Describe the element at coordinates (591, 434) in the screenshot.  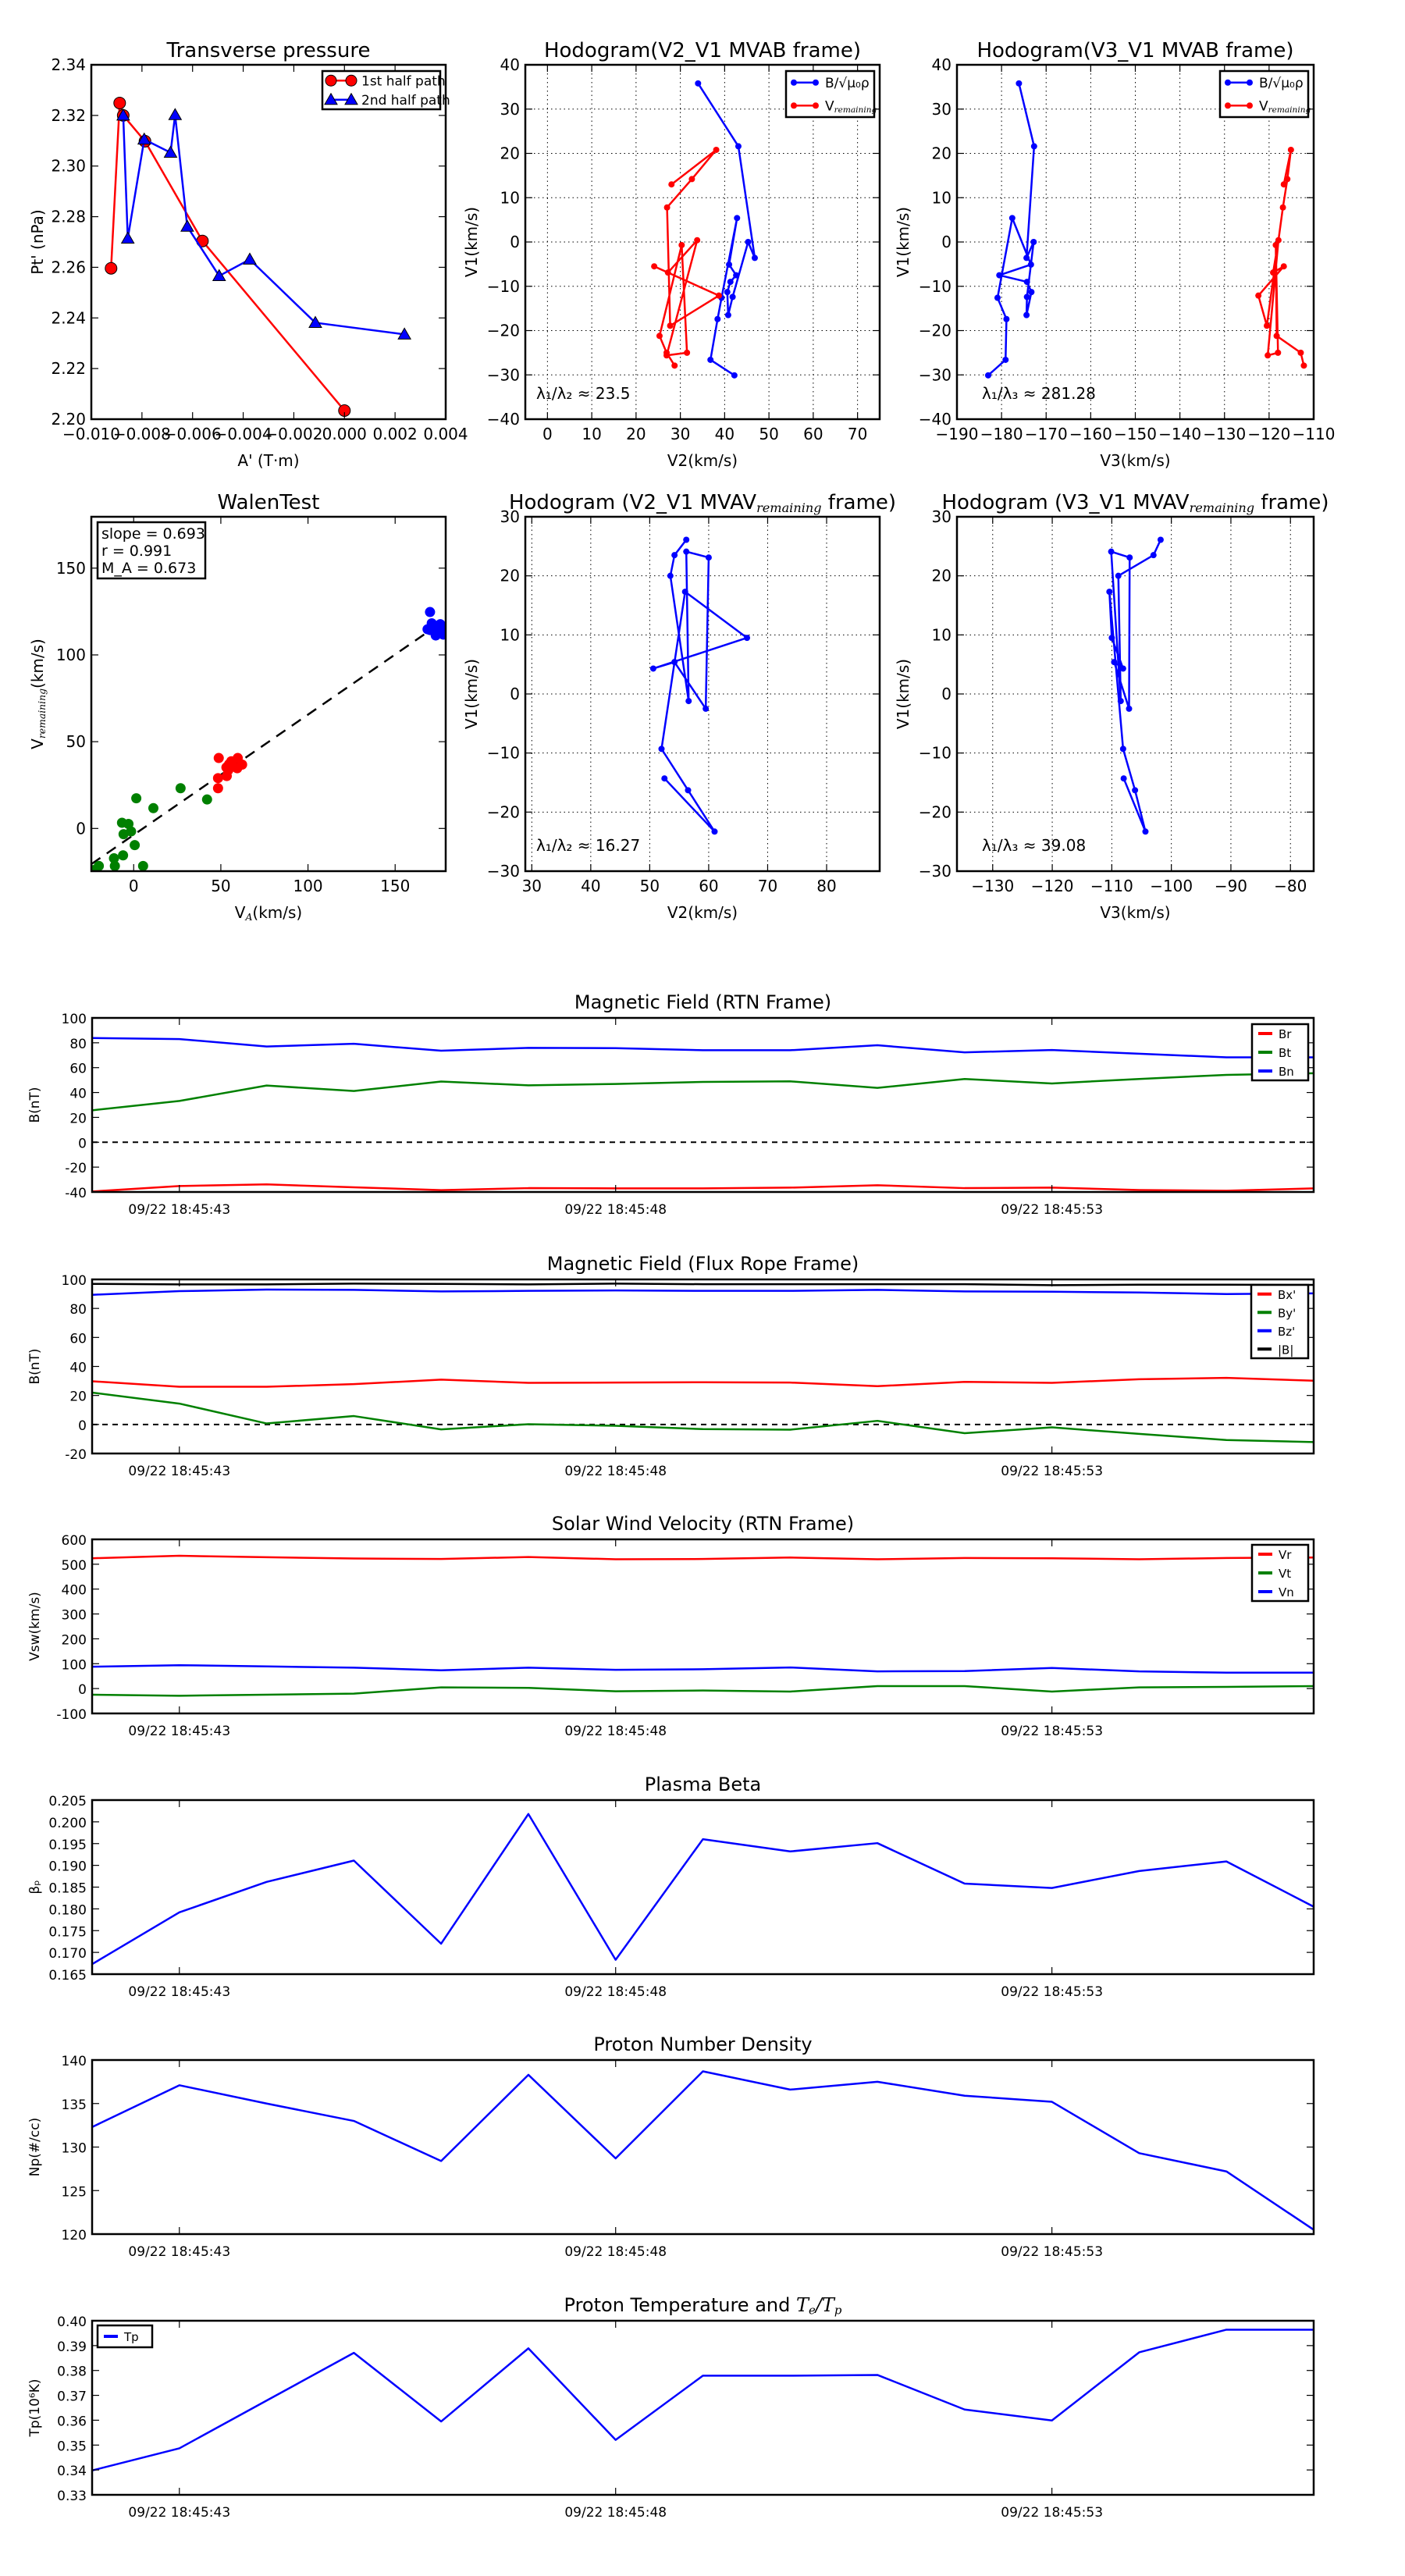
I see `x-tick-label: 10` at that location.